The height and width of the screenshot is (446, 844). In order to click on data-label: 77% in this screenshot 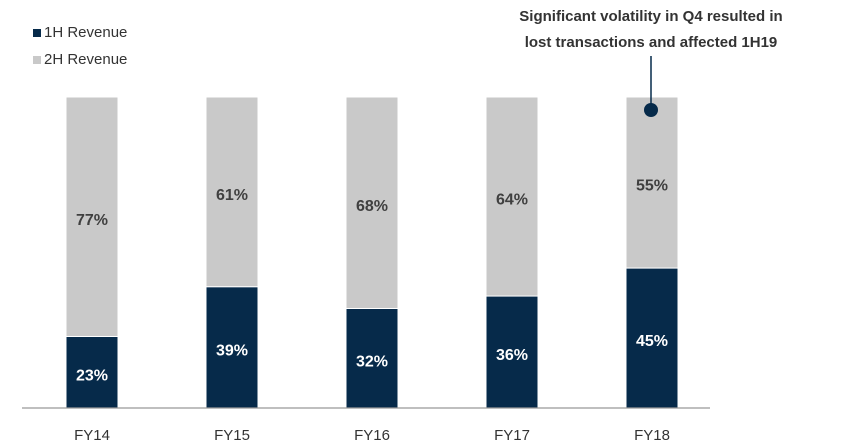, I will do `click(92, 220)`.